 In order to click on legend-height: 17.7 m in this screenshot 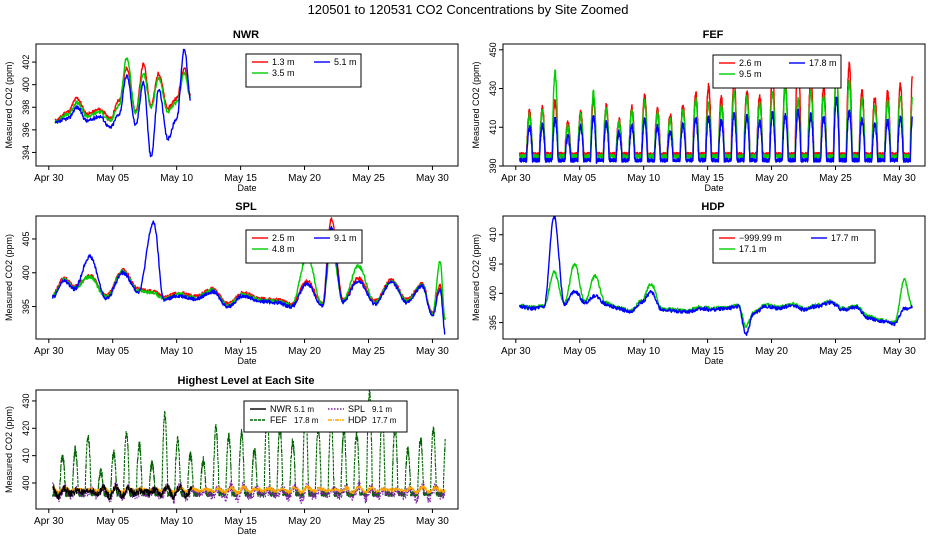, I will do `click(384, 420)`.